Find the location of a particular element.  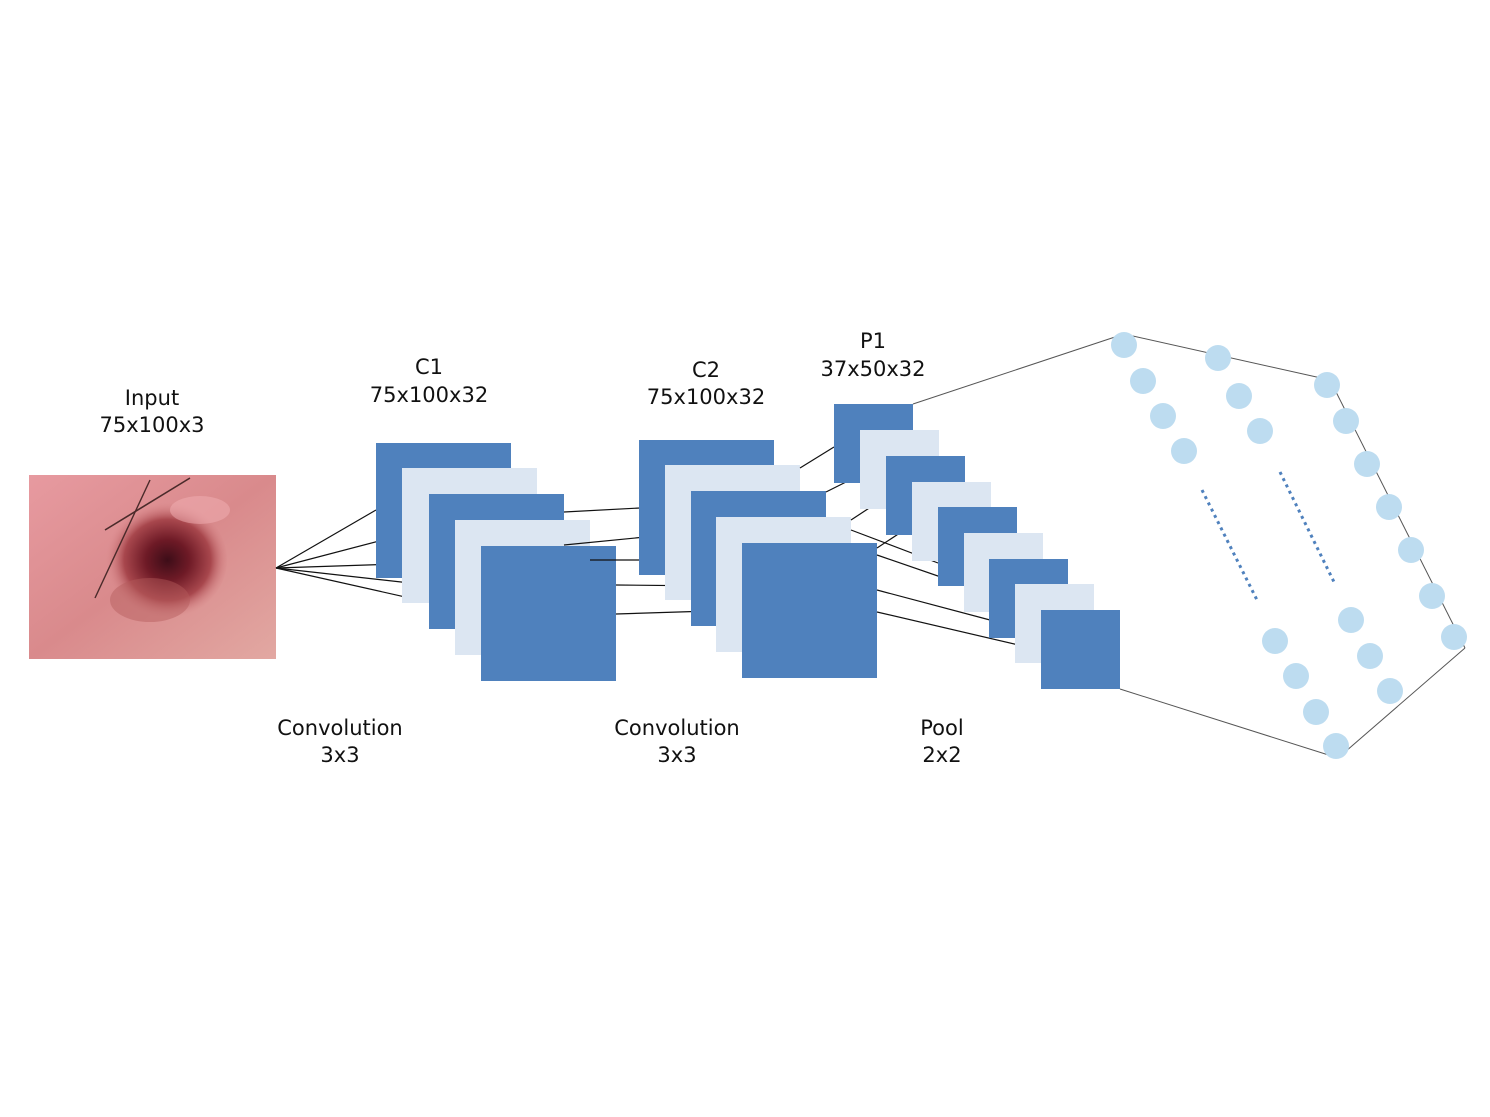

label-input: Input 75x100x3 is located at coordinates (151, 411).